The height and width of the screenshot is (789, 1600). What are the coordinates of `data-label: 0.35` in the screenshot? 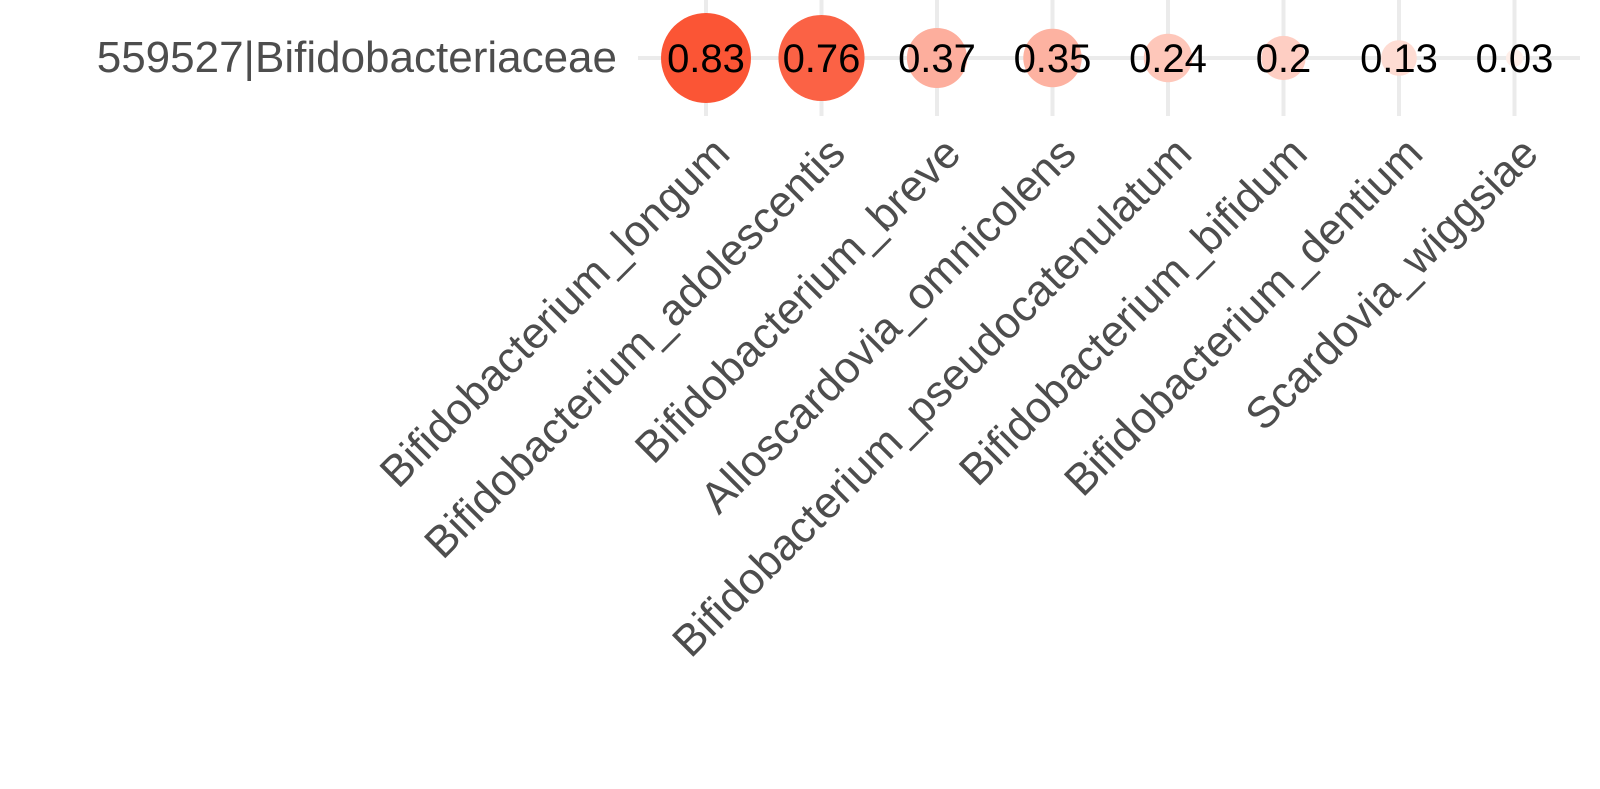 It's located at (1053, 59).